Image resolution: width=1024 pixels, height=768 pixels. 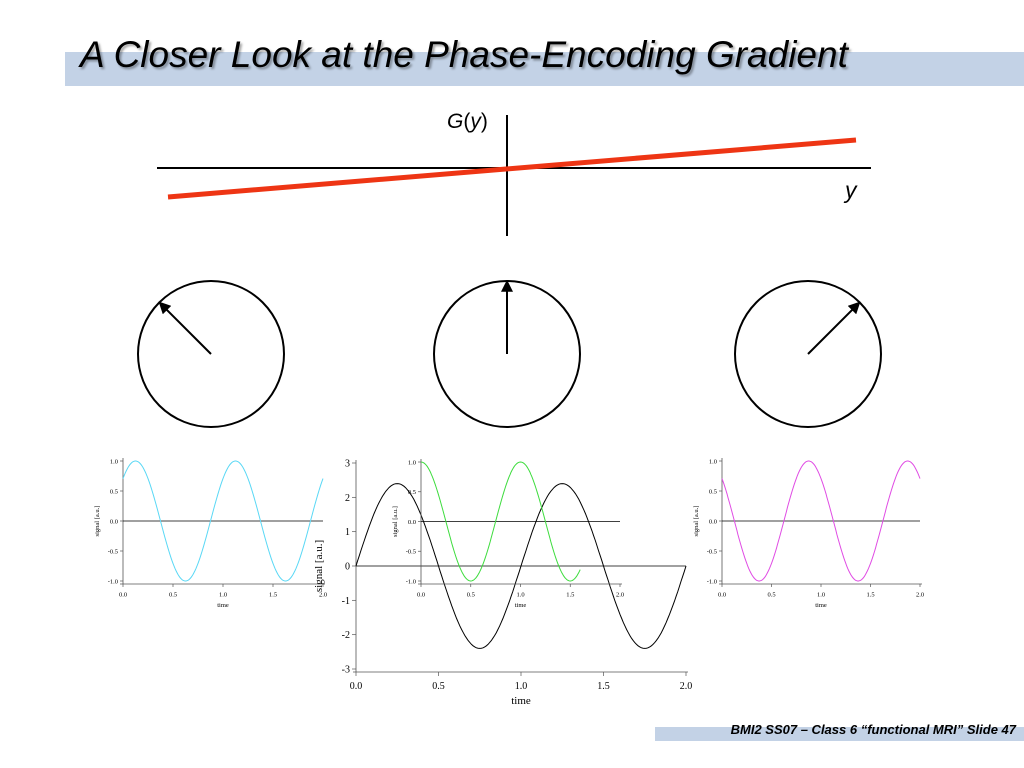 I want to click on phasor-left, so click(x=211, y=354).